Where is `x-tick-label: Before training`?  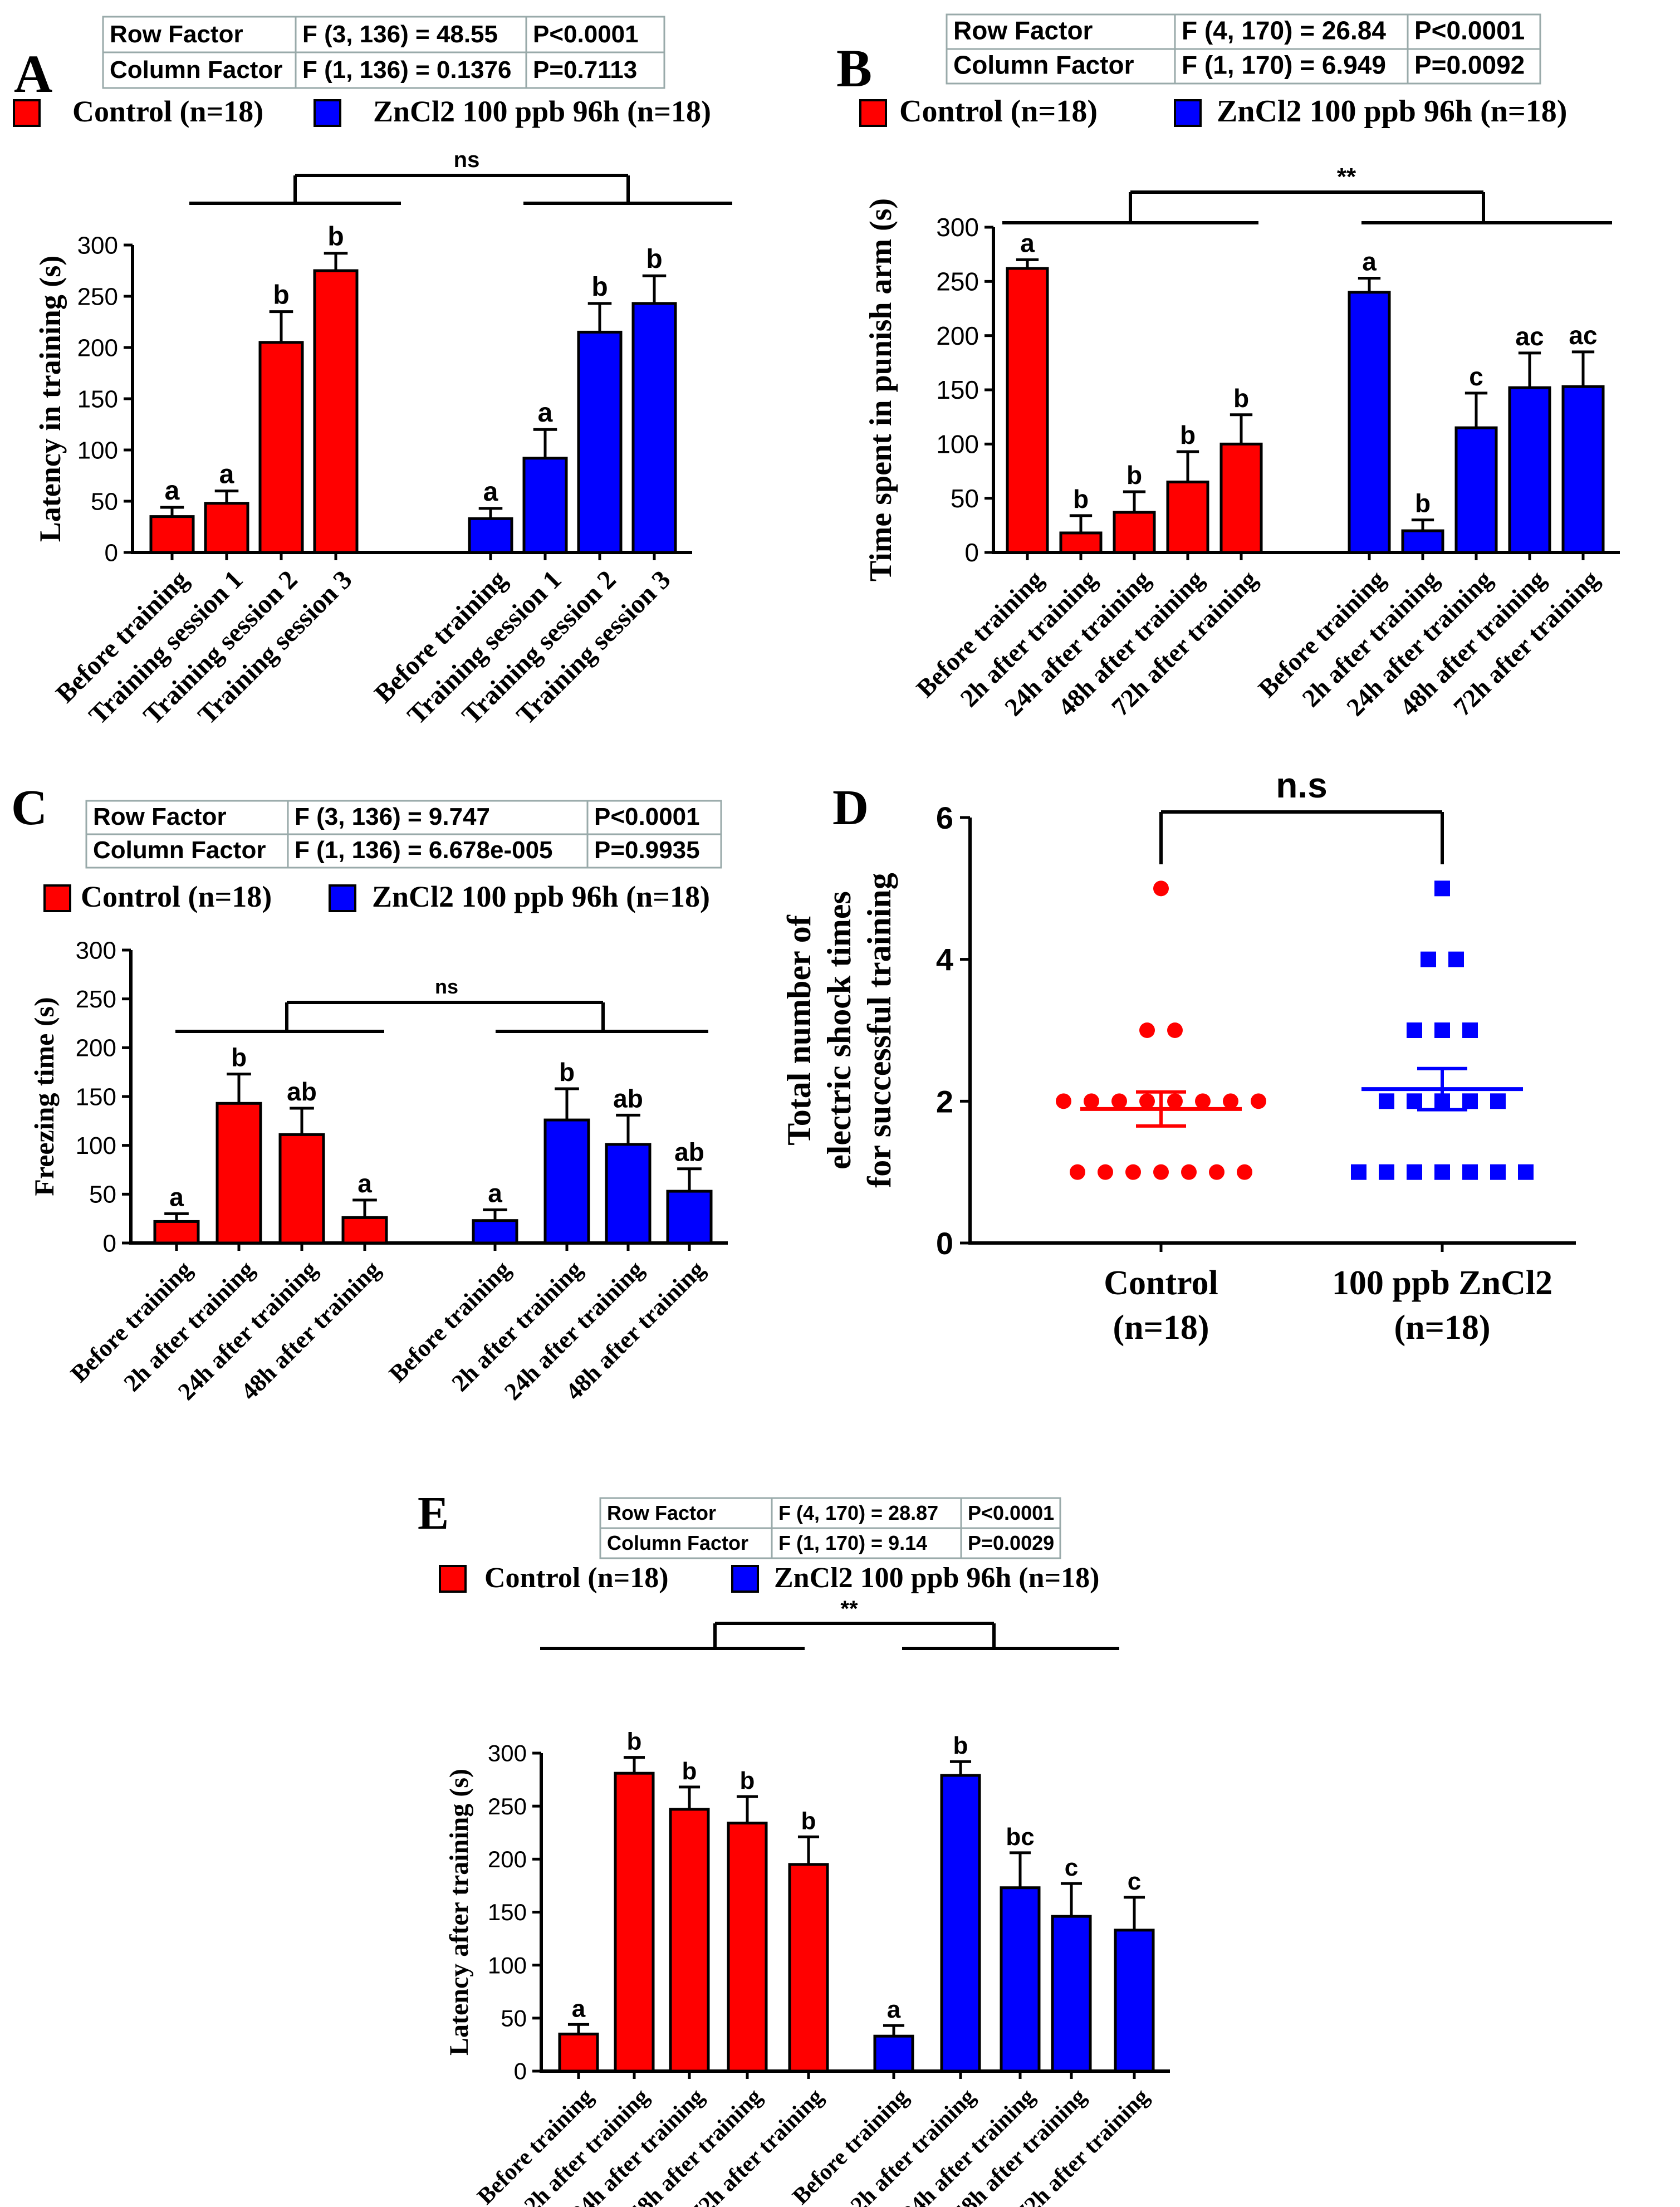
x-tick-label: Before training is located at coordinates (450, 1321).